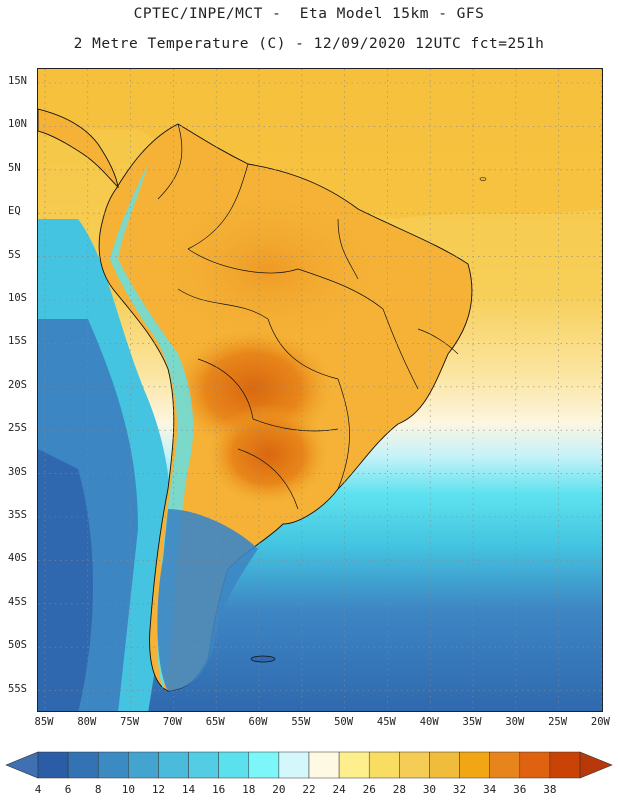 The width and height of the screenshot is (618, 800). Describe the element at coordinates (38, 789) in the screenshot. I see `colorbar-label: 4` at that location.